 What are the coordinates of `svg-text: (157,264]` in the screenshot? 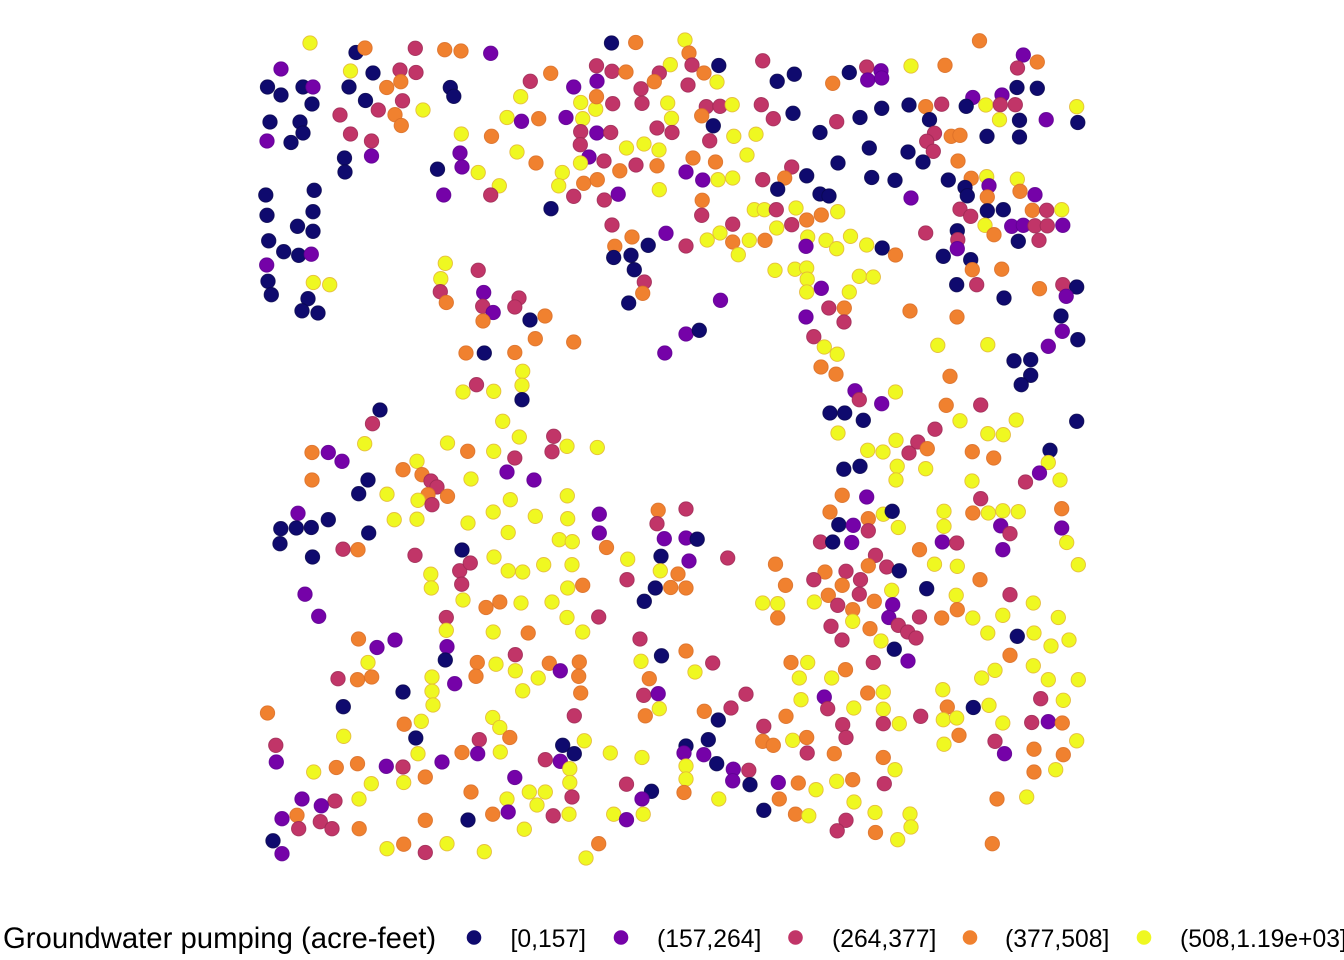 It's located at (709, 939).